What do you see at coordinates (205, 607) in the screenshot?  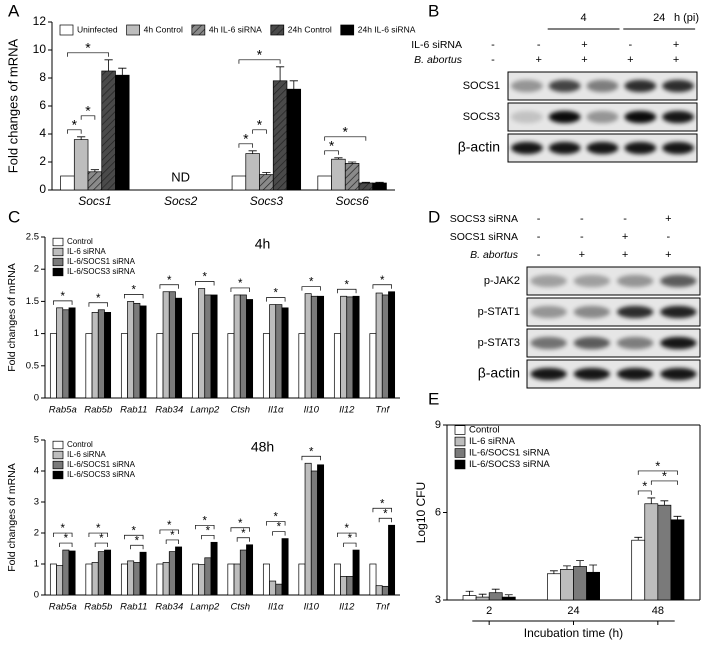 I see `x-tick-label: Lamp2` at bounding box center [205, 607].